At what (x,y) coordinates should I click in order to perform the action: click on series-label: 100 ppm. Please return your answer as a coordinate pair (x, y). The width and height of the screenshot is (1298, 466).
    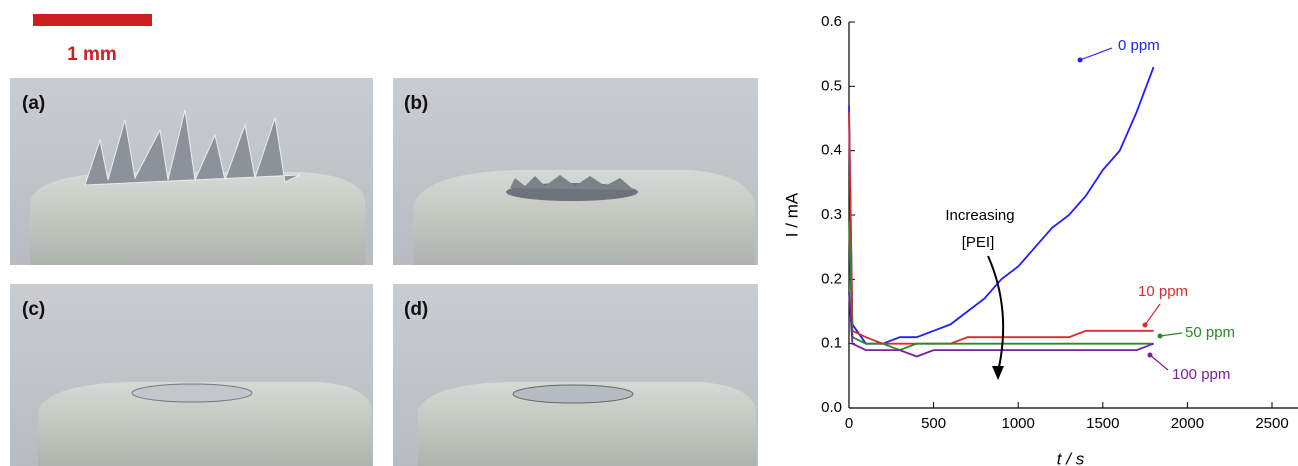
    Looking at the image, I should click on (1201, 374).